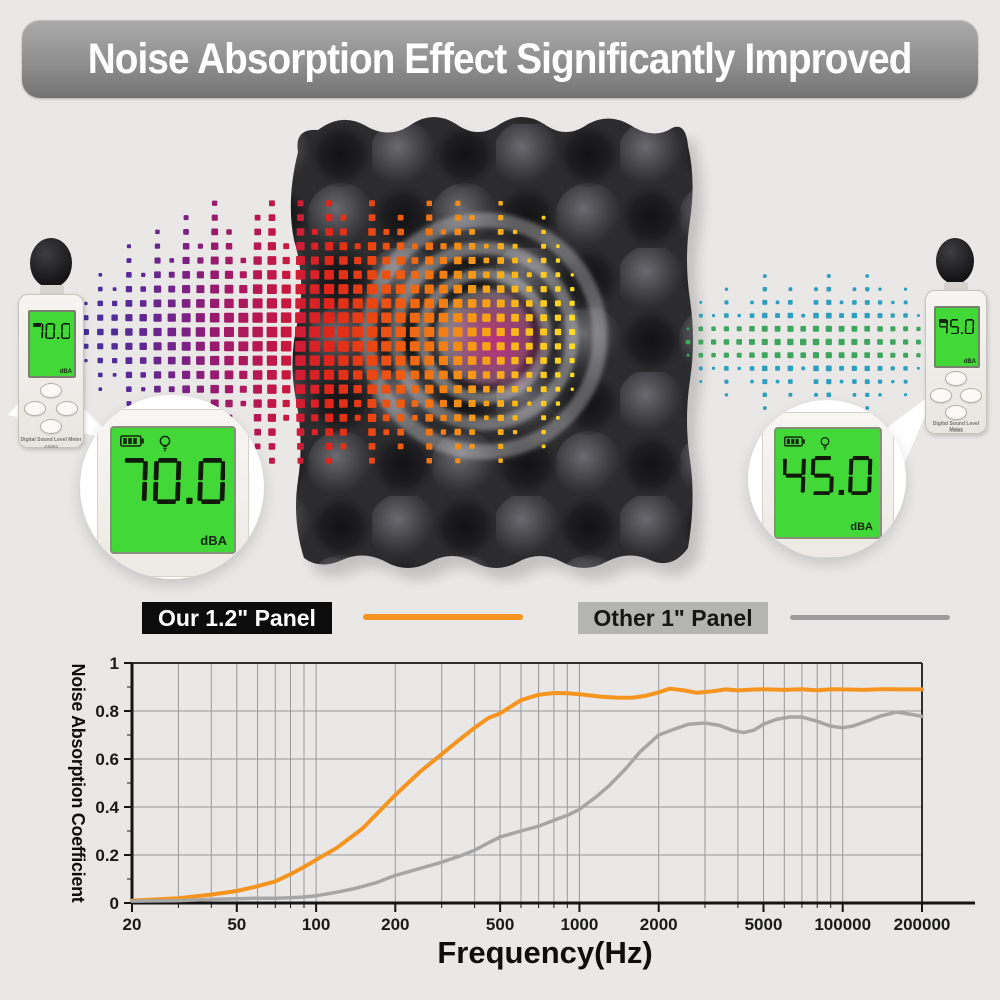  Describe the element at coordinates (78, 783) in the screenshot. I see `svg-text: Noise Absorption Coefficient` at that location.